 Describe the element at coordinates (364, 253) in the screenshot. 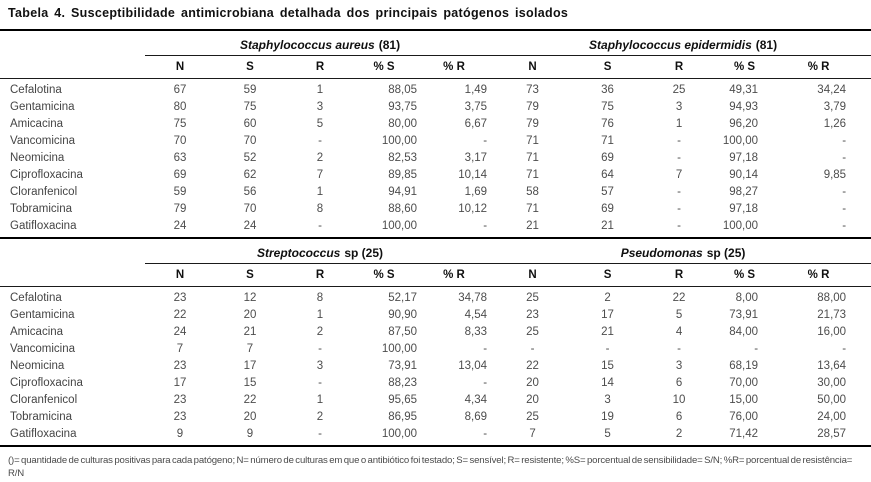

I see `pathogen-count: sp (25)` at that location.